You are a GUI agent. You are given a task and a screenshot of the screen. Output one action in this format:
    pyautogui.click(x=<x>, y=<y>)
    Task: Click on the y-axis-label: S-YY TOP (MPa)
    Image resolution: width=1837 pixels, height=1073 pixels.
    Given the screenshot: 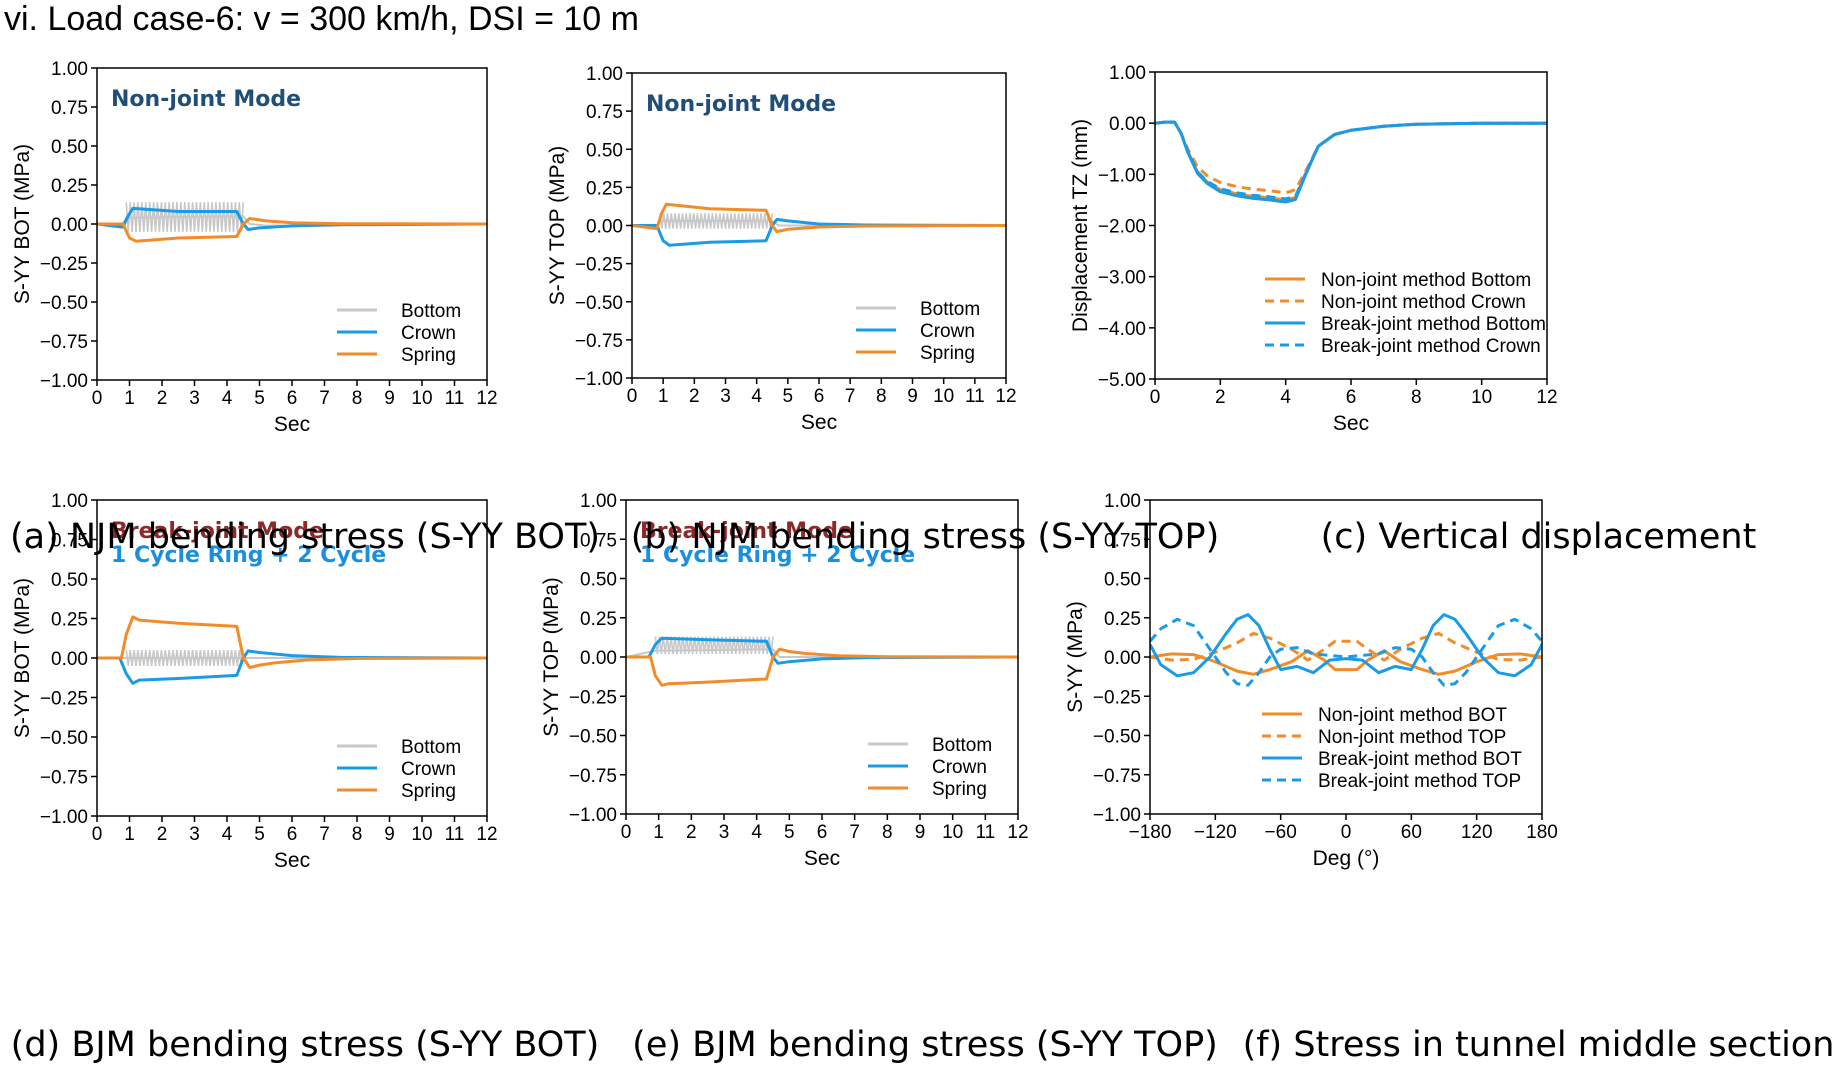 What is the action you would take?
    pyautogui.click(x=557, y=226)
    